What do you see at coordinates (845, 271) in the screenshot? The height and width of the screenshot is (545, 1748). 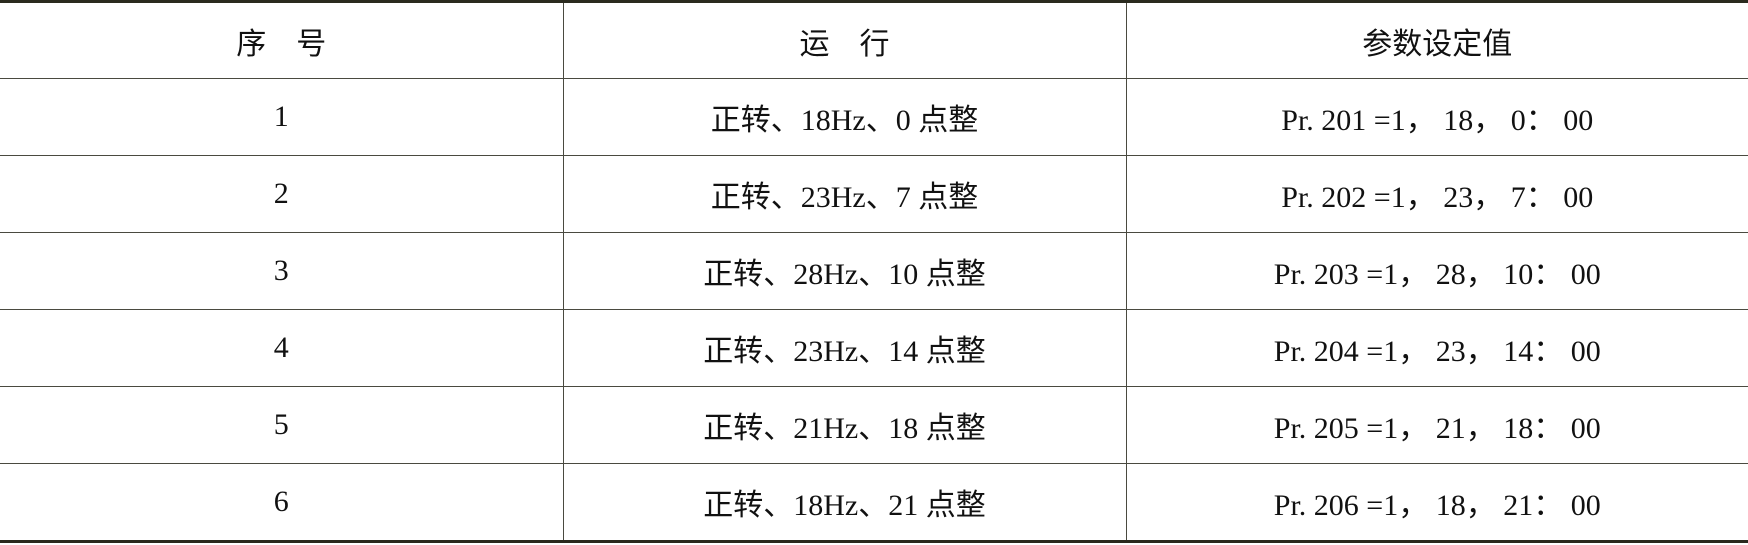 I see `cell-operation: 正转、28Hz、10 点整` at bounding box center [845, 271].